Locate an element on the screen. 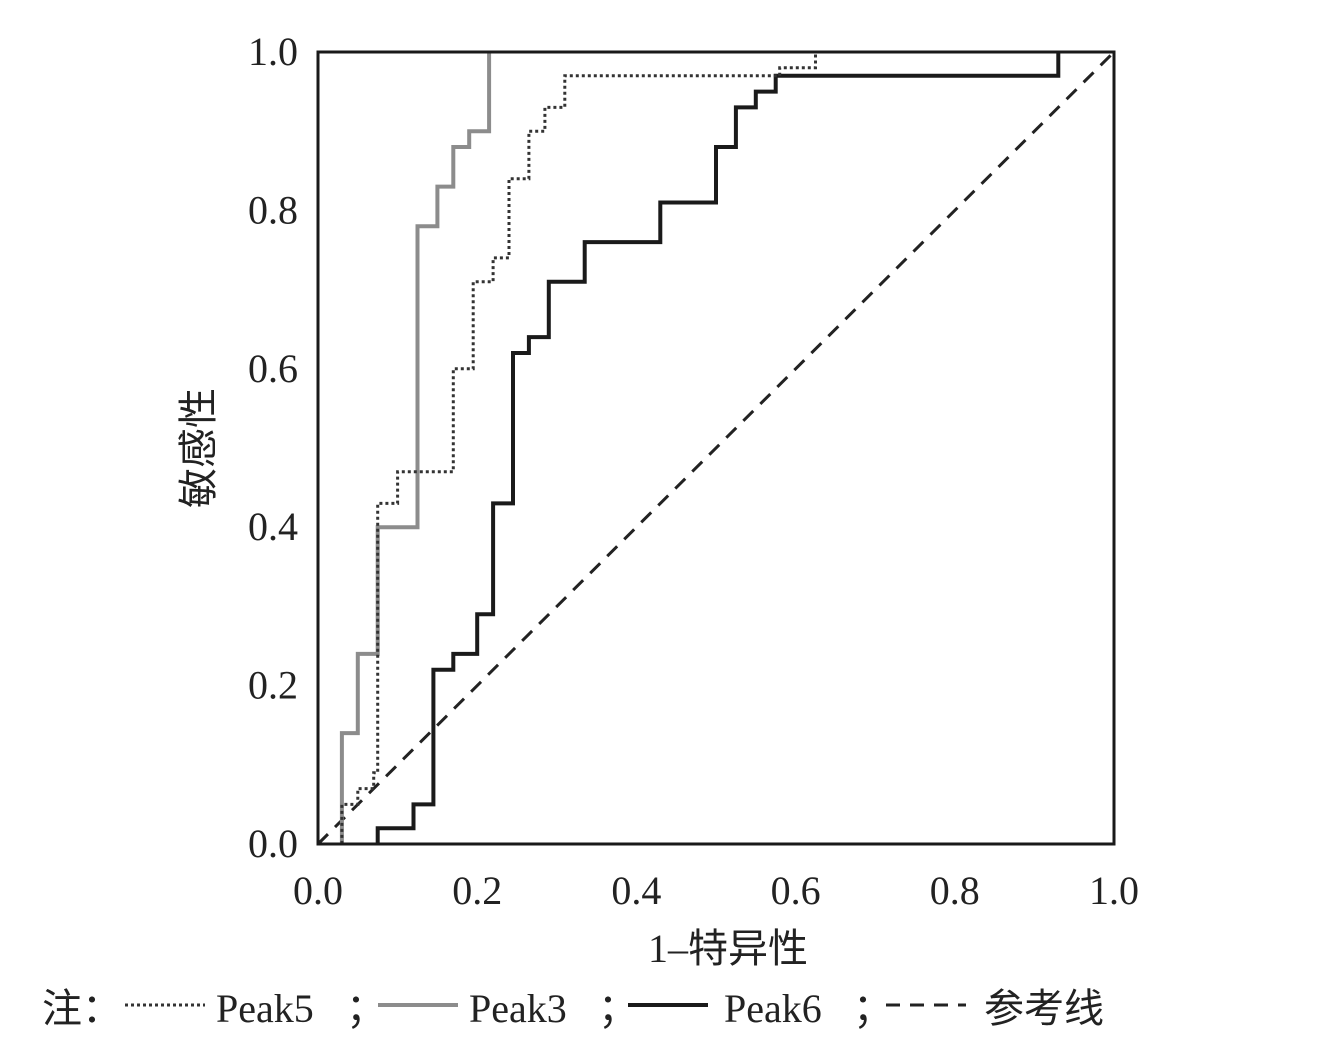  x-tick-label: 0.6 is located at coordinates (796, 890).